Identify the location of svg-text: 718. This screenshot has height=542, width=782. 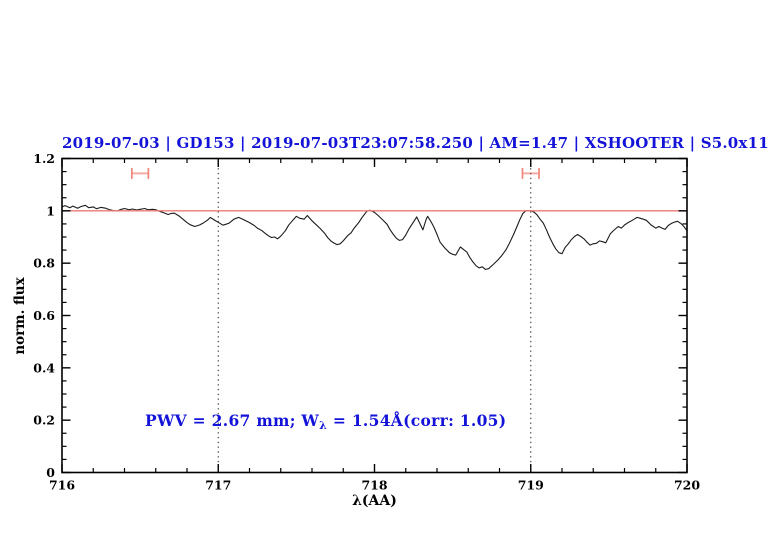
(374, 485).